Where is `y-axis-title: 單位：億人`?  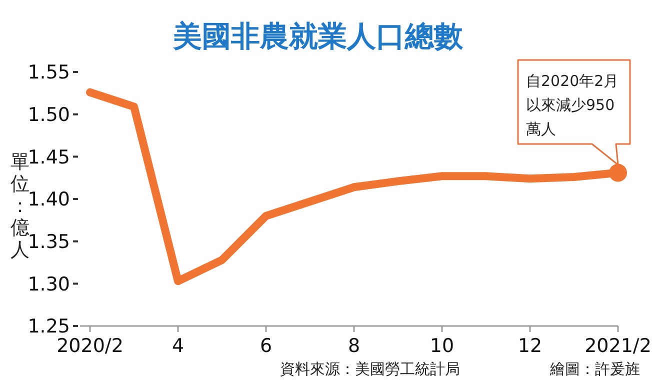 y-axis-title: 單位：億人 is located at coordinates (20, 206).